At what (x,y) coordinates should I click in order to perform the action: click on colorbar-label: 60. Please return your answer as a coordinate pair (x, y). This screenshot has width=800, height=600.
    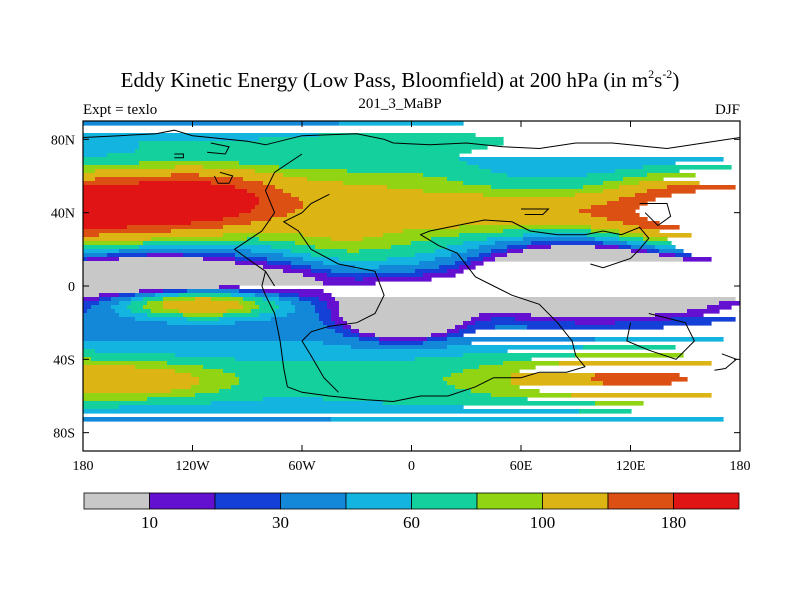
    Looking at the image, I should click on (411, 522).